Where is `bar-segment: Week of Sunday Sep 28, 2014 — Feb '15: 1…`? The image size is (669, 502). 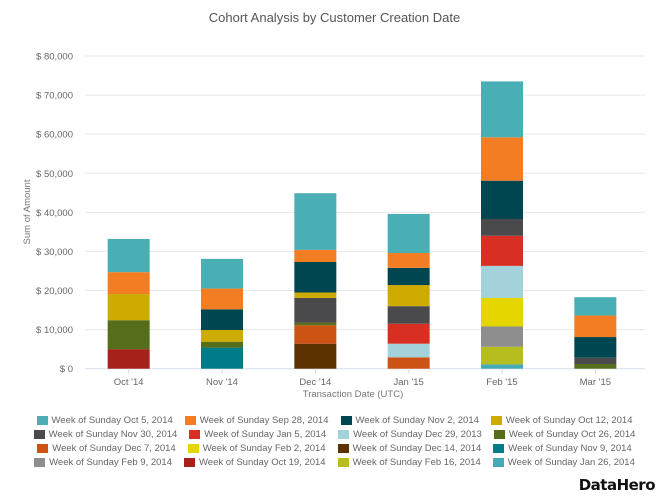 bar-segment: Week of Sunday Sep 28, 2014 — Feb '15: 1… is located at coordinates (502, 159).